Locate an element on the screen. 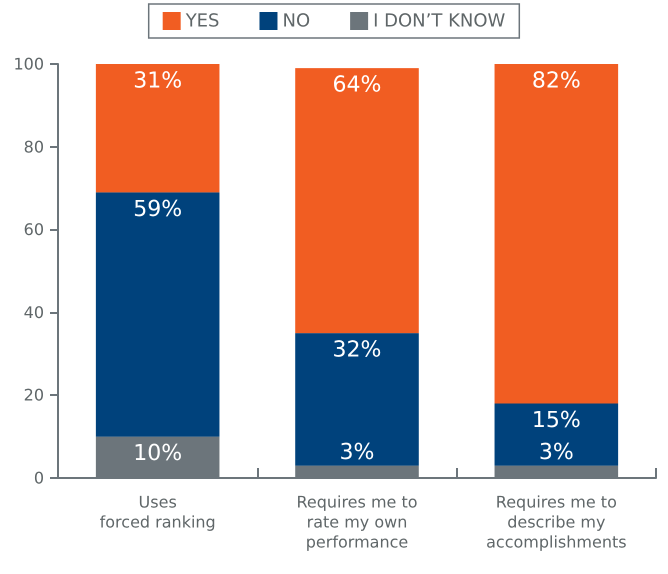  y-tick-label: 60 is located at coordinates (34, 230).